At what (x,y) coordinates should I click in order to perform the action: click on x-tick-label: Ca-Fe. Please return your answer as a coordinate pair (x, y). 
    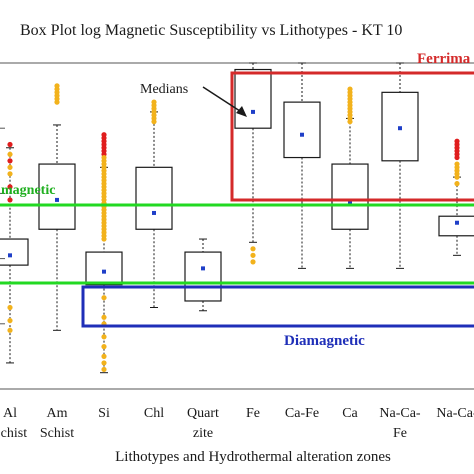
    Looking at the image, I should click on (302, 413).